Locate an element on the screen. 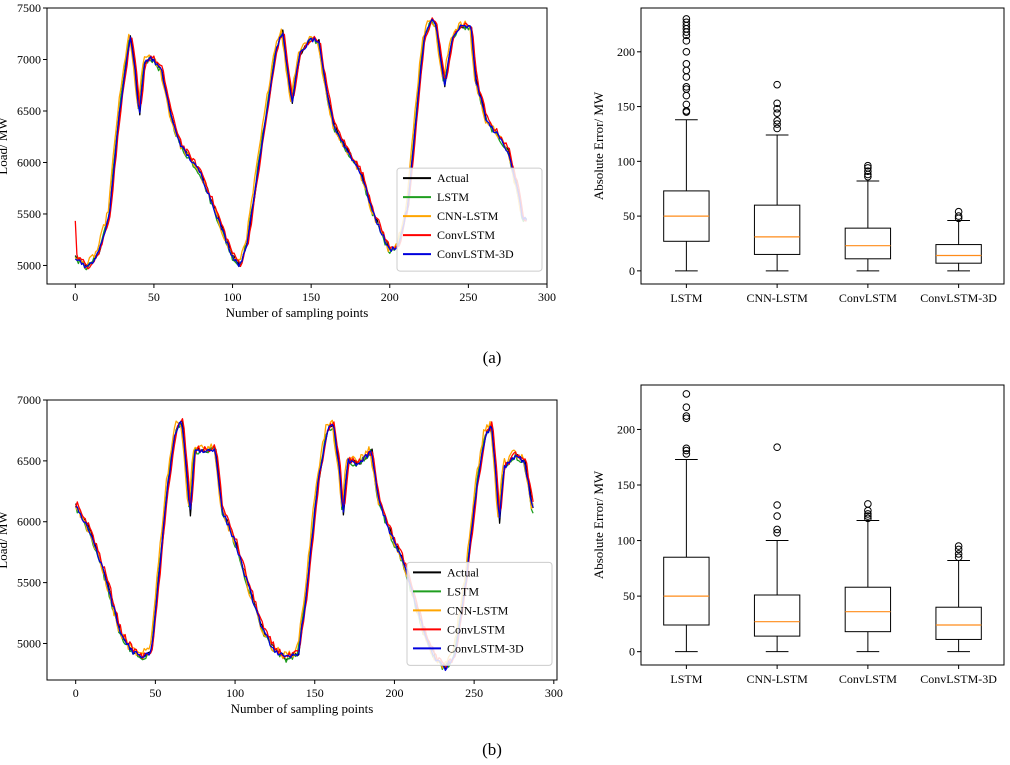 The height and width of the screenshot is (765, 1010). b-box-xtick-label-3: ConvLSTM-3D is located at coordinates (958, 679).